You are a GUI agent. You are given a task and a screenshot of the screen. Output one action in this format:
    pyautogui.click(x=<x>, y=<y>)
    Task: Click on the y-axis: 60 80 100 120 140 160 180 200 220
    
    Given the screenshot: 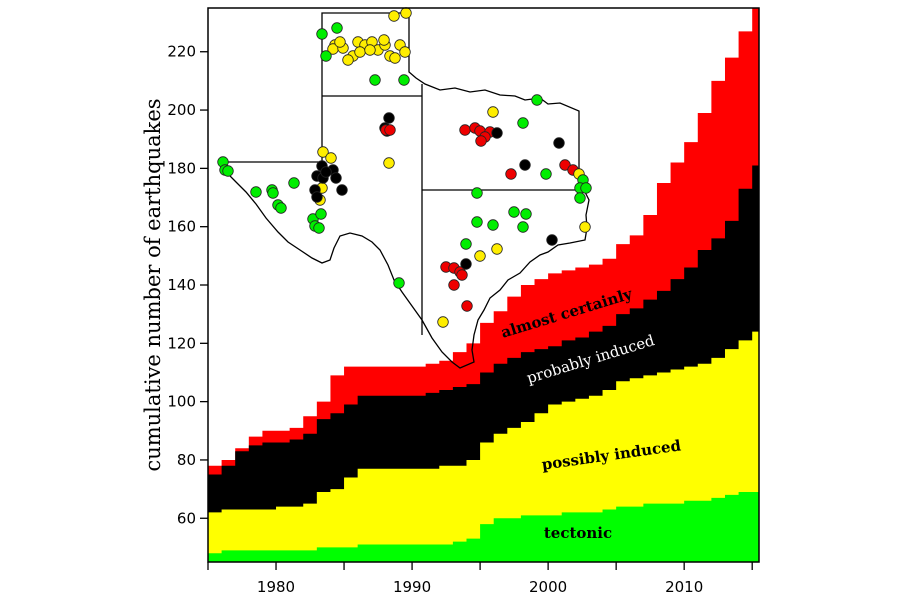 What is the action you would take?
    pyautogui.click(x=187, y=285)
    